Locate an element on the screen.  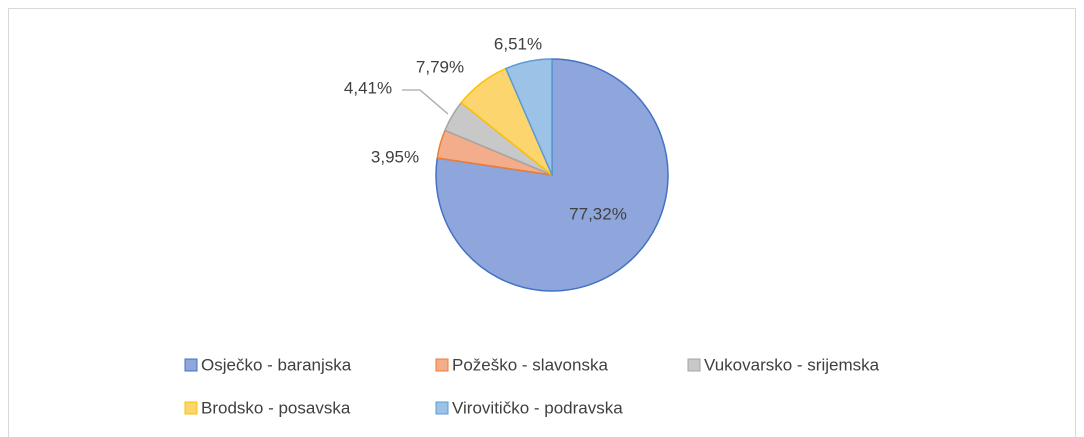
legend-label: Požeško - slavonska is located at coordinates (530, 364).